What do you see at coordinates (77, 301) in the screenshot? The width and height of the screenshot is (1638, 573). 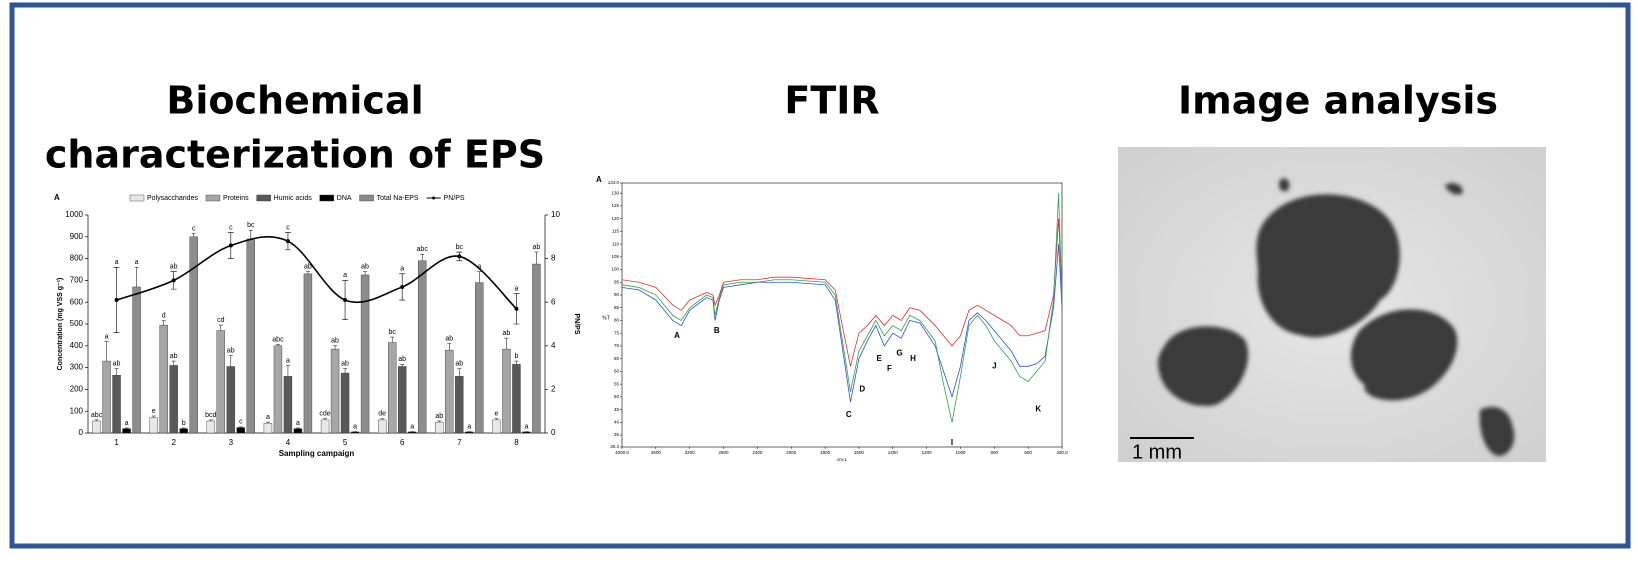 I see `y-tick-label: 600` at bounding box center [77, 301].